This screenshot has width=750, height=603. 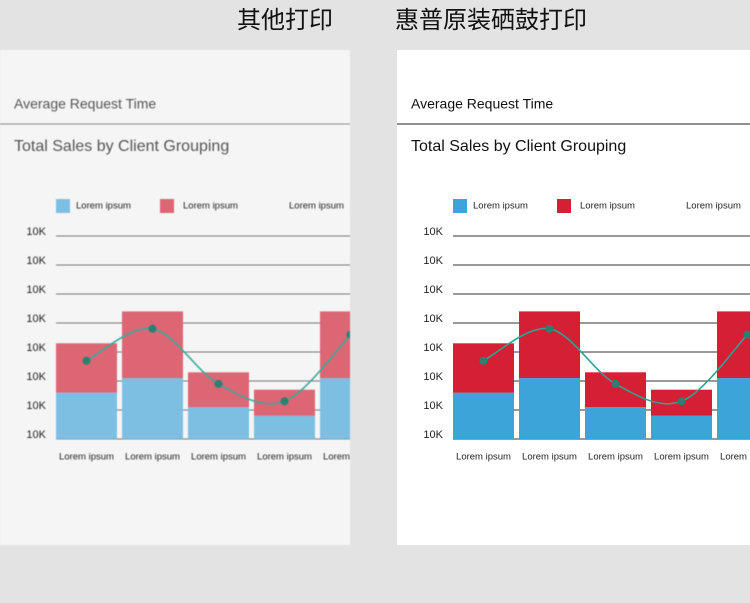 What do you see at coordinates (491, 20) in the screenshot?
I see `caption: 惠普原装硒鼓打印` at bounding box center [491, 20].